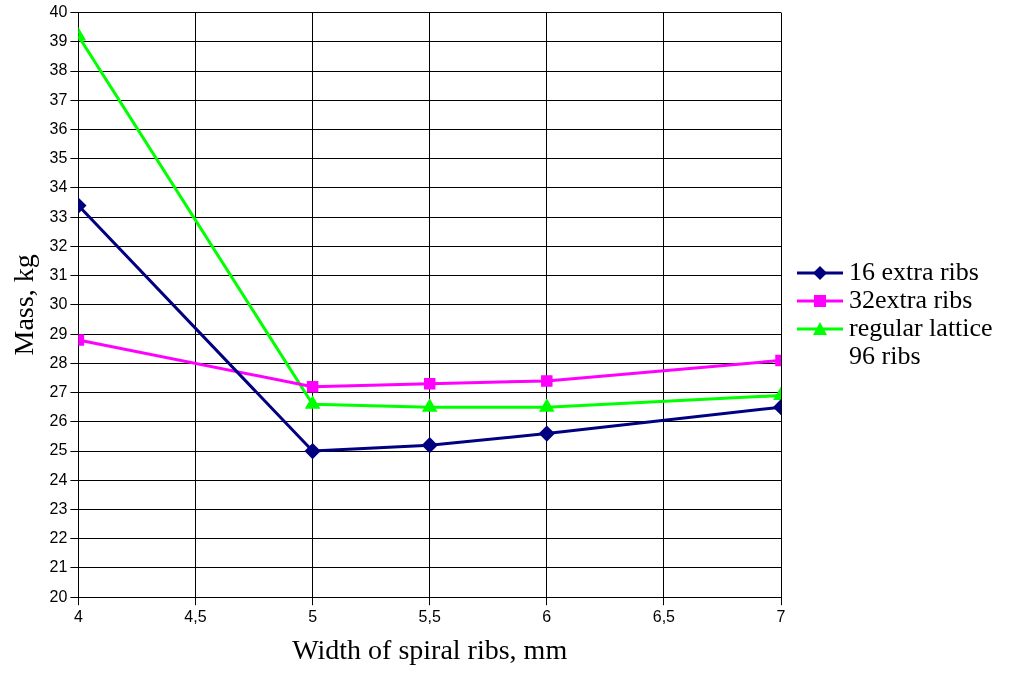 The image size is (1027, 677). What do you see at coordinates (58, 304) in the screenshot?
I see `y-tick-label: 30` at bounding box center [58, 304].